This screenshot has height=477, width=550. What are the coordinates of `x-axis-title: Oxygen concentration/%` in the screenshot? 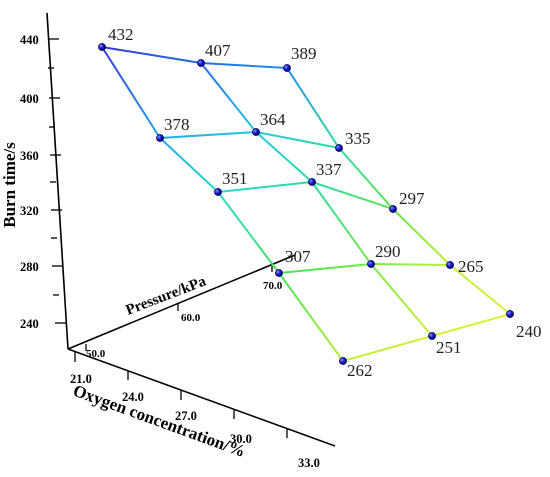 It's located at (159, 421).